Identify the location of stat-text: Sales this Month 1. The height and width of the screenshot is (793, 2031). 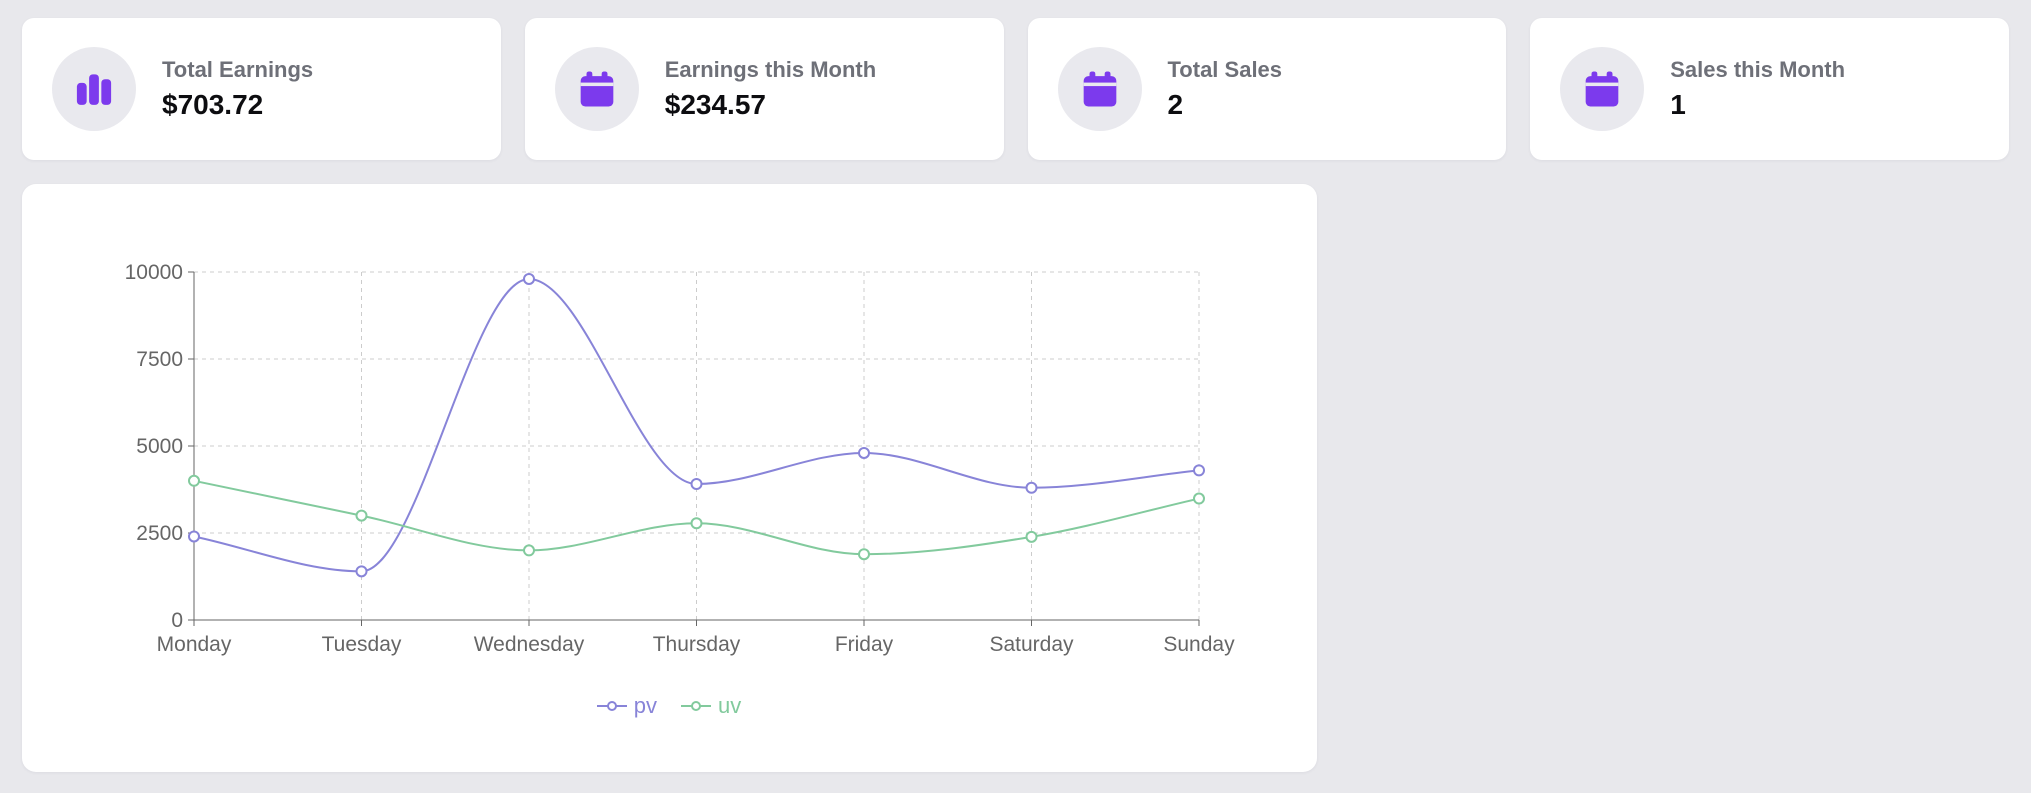
(1757, 89).